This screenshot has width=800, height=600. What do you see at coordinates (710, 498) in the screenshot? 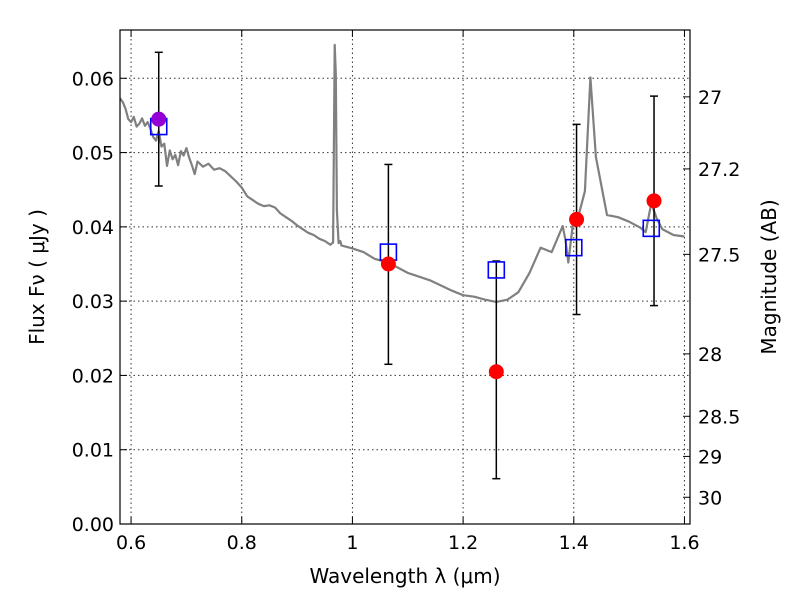
I see `y2-tick-label: 30` at bounding box center [710, 498].